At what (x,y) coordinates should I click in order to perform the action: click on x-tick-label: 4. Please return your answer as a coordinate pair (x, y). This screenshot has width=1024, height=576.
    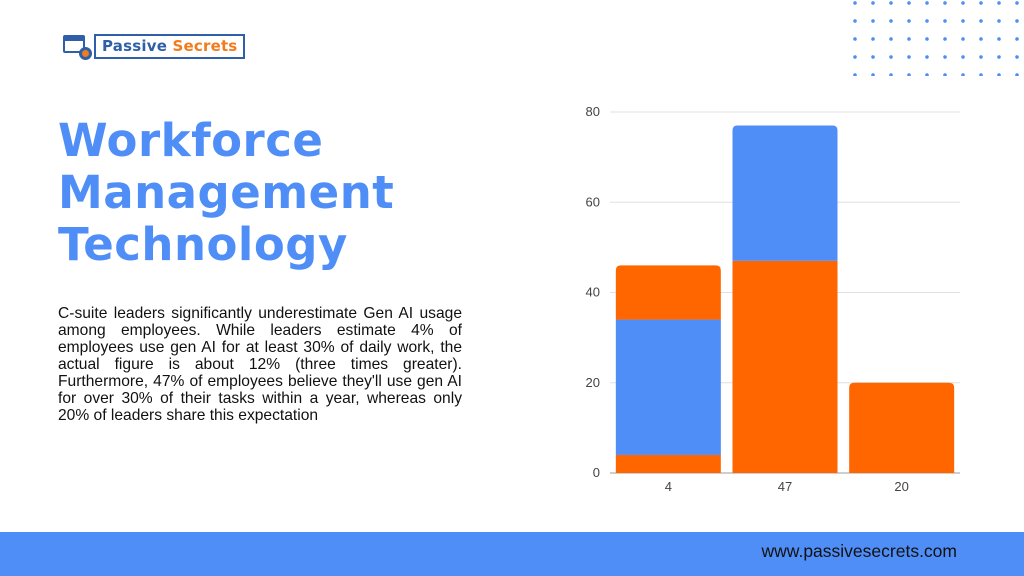
    Looking at the image, I should click on (668, 486).